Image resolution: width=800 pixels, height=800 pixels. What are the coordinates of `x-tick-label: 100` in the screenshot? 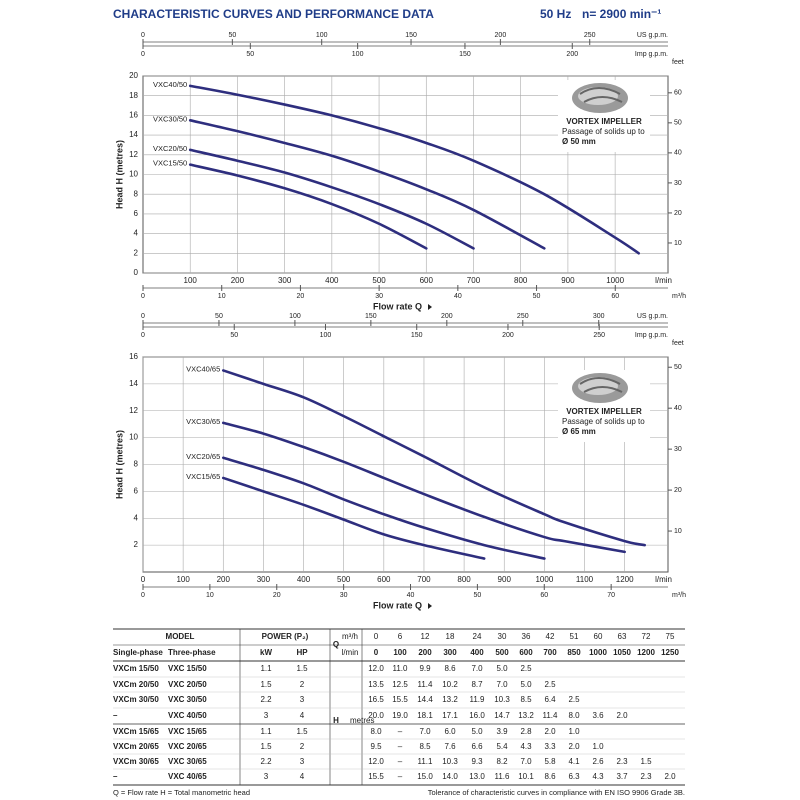 It's located at (191, 280).